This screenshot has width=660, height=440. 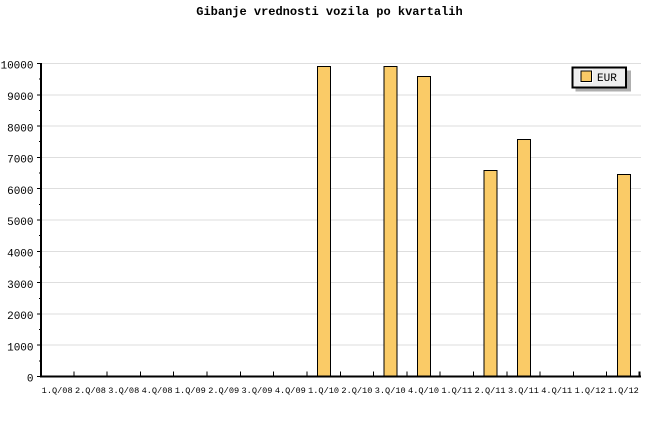 I want to click on svg-text: 4.Q/08, so click(x=157, y=391).